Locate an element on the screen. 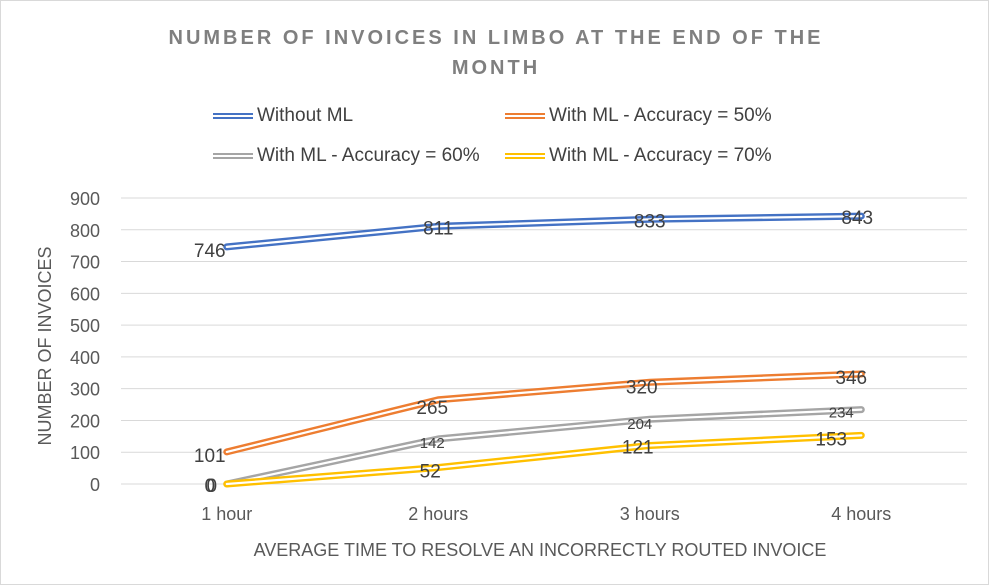 The height and width of the screenshot is (585, 989). x-tick-label-1: 2 hours is located at coordinates (438, 514).